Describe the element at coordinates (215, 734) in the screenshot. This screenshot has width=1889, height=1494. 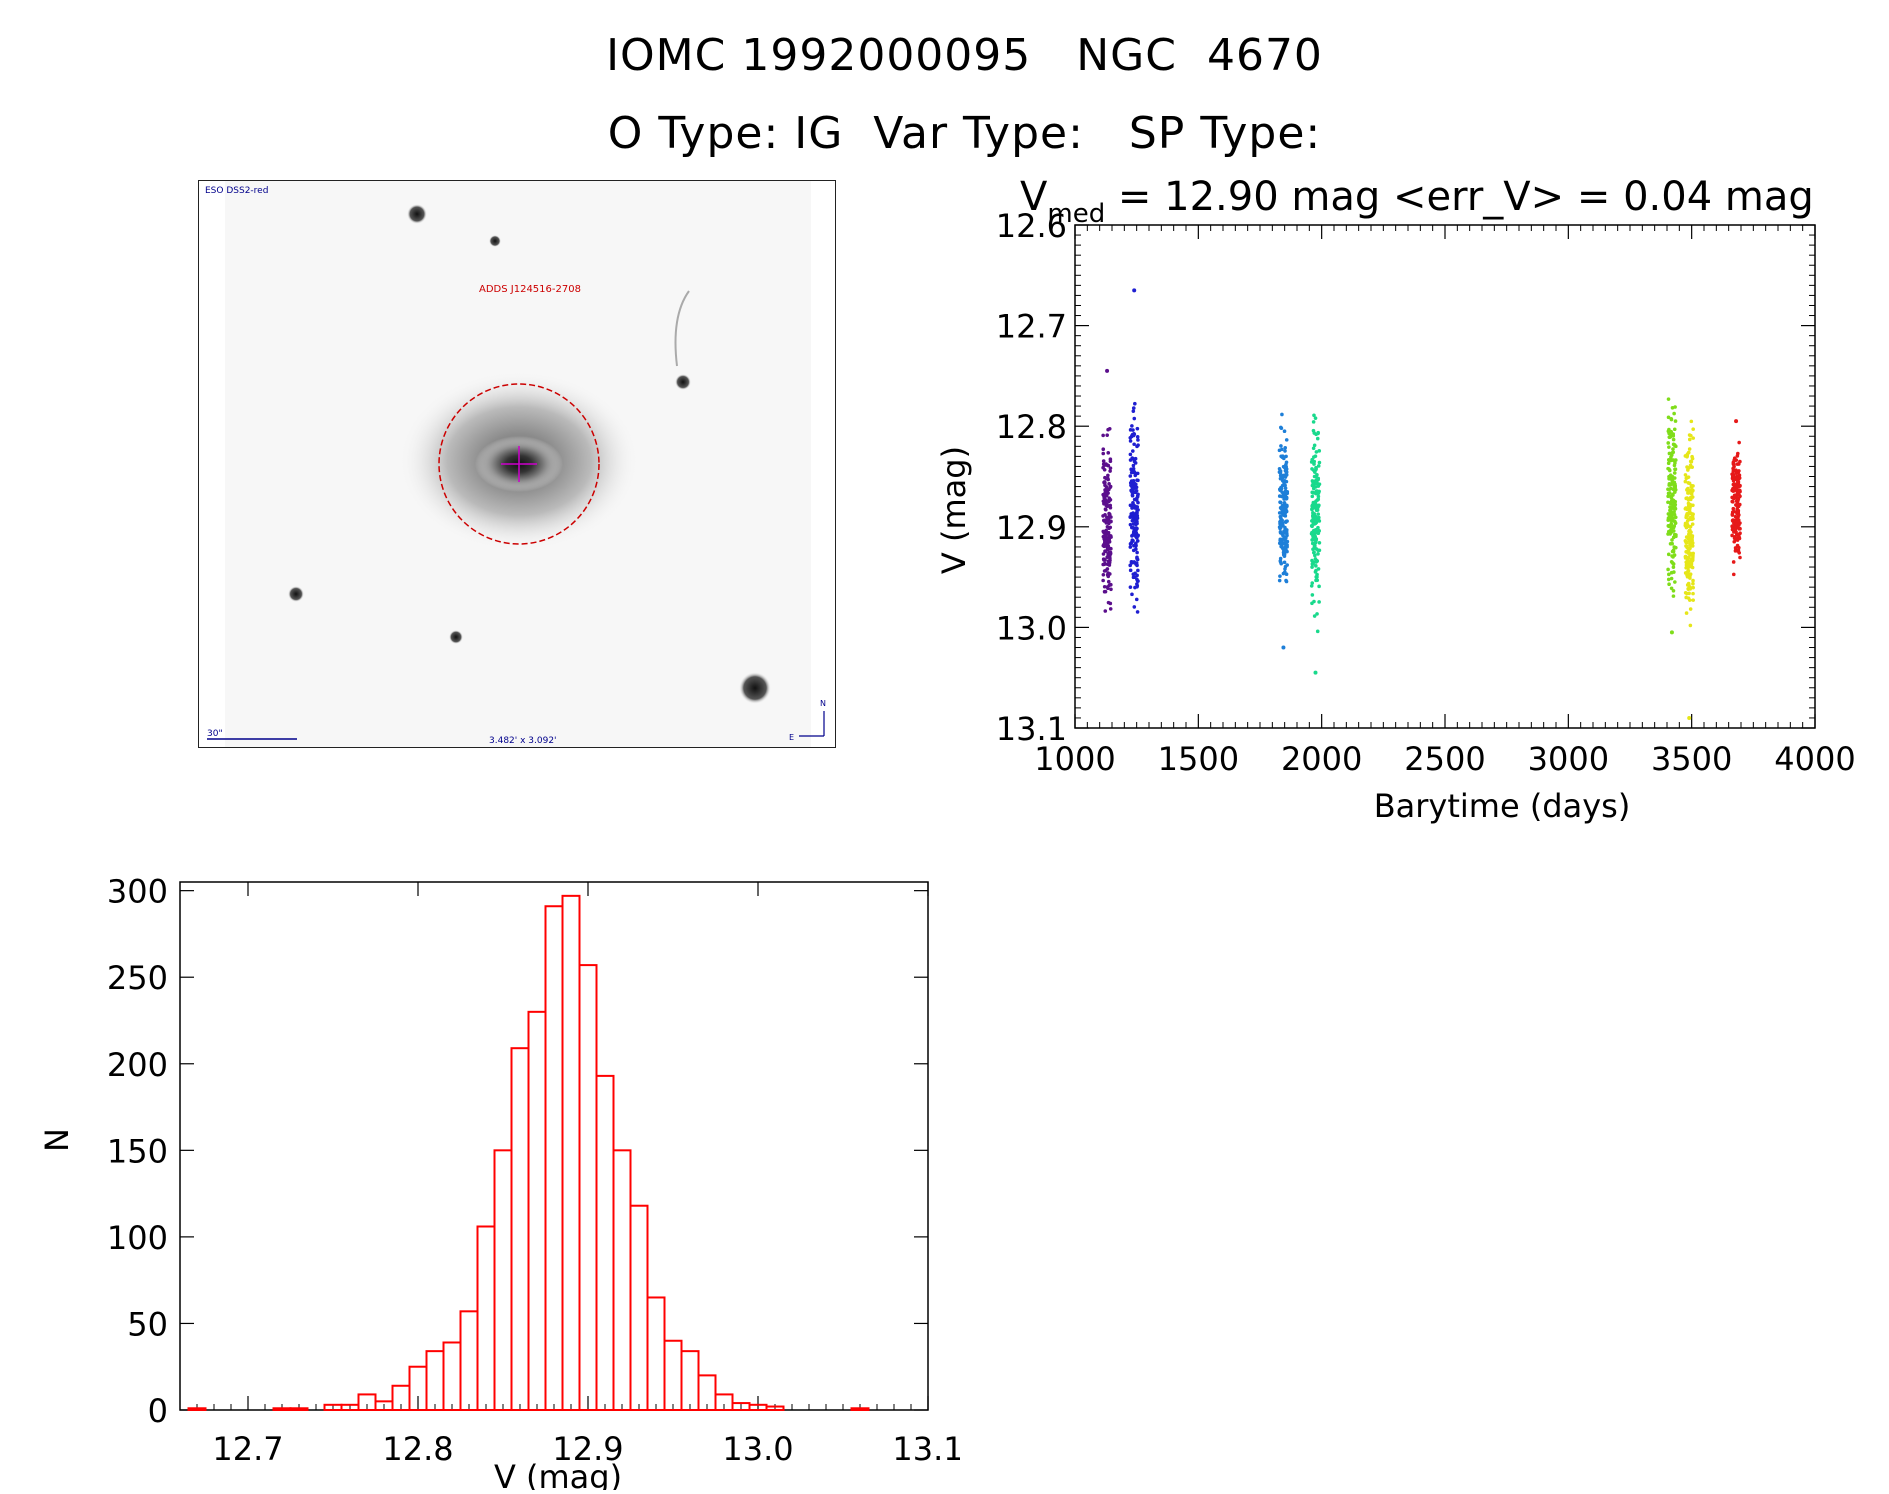
I see `scale-label: 30"` at that location.